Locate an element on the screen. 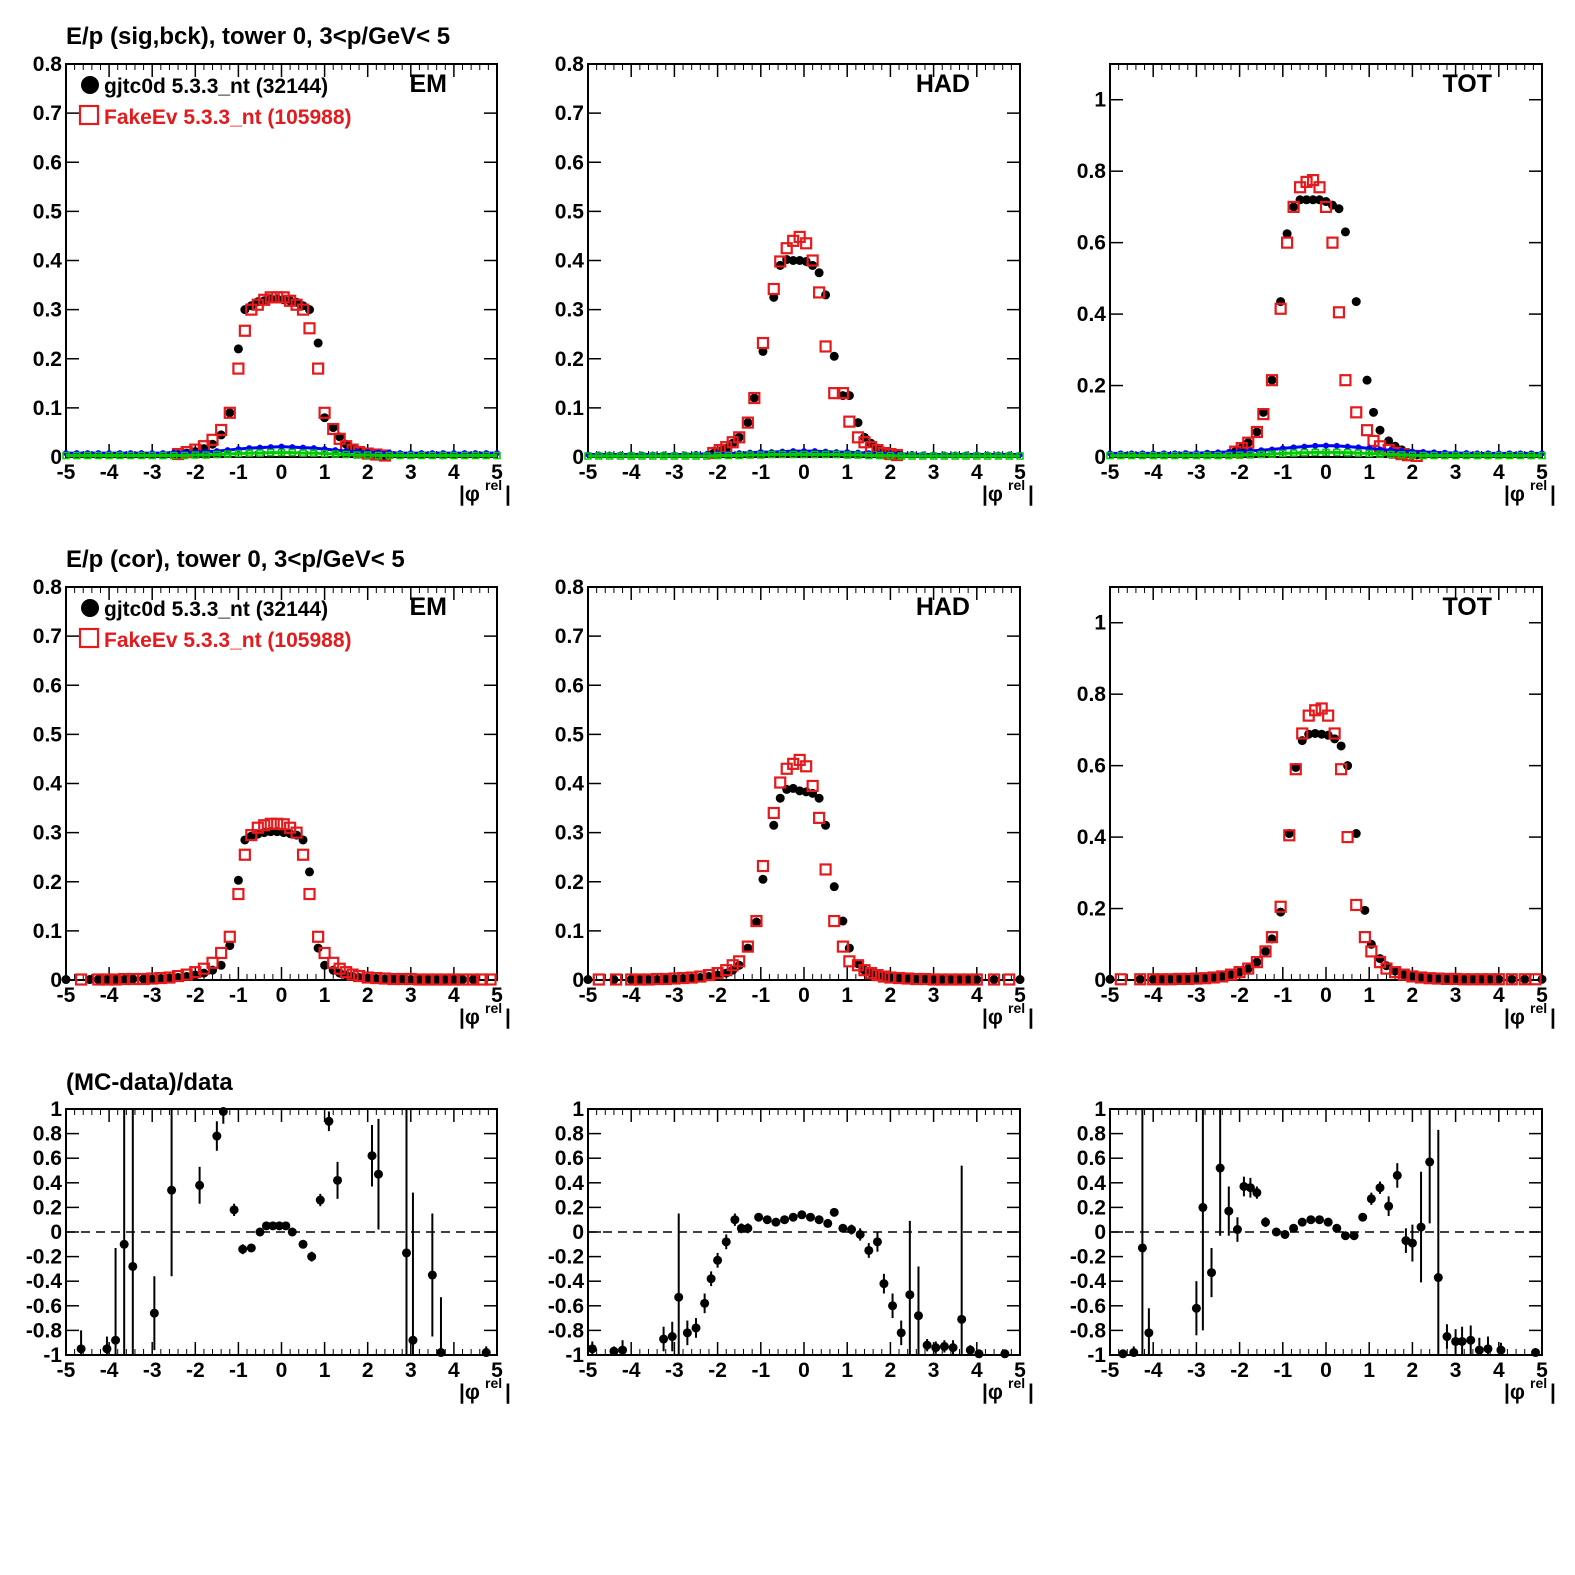 This screenshot has width=1575, height=1575. y-tick-label: 0.5 is located at coordinates (48, 211).